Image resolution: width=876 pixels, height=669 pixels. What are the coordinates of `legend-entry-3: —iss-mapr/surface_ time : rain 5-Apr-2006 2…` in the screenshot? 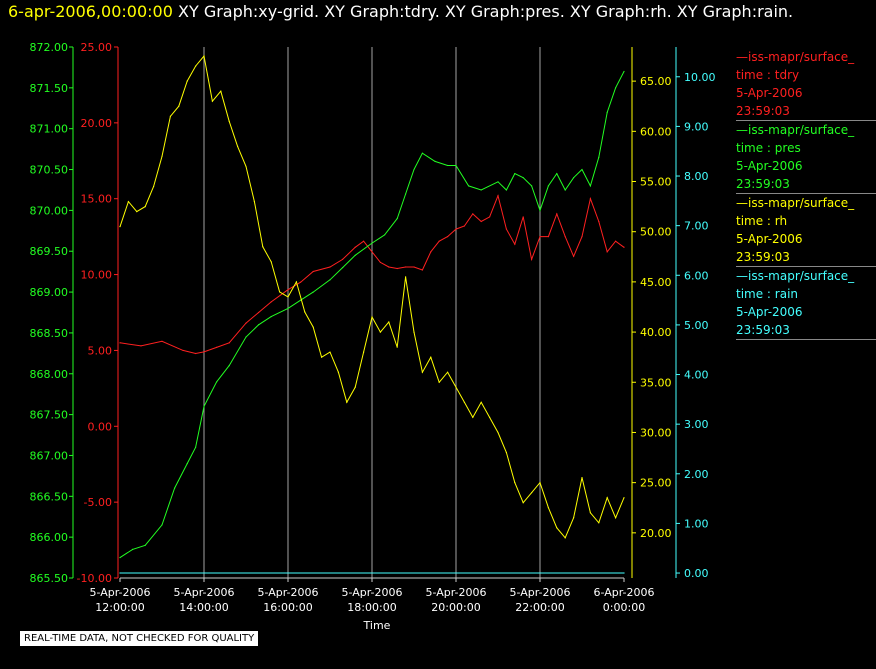 It's located at (806, 303).